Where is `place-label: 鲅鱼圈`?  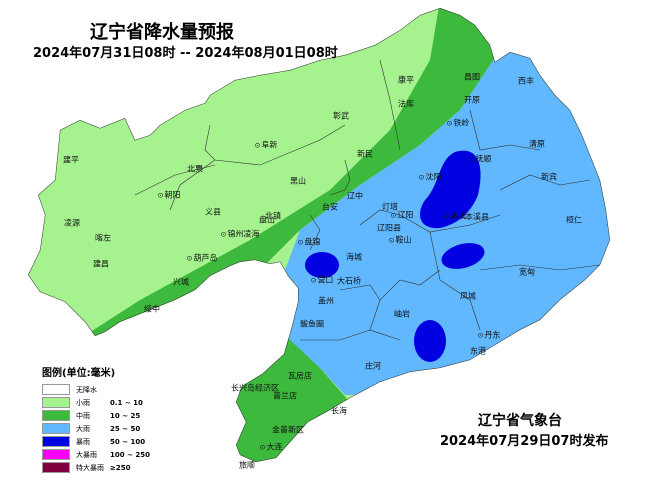 place-label: 鲅鱼圈 is located at coordinates (312, 324).